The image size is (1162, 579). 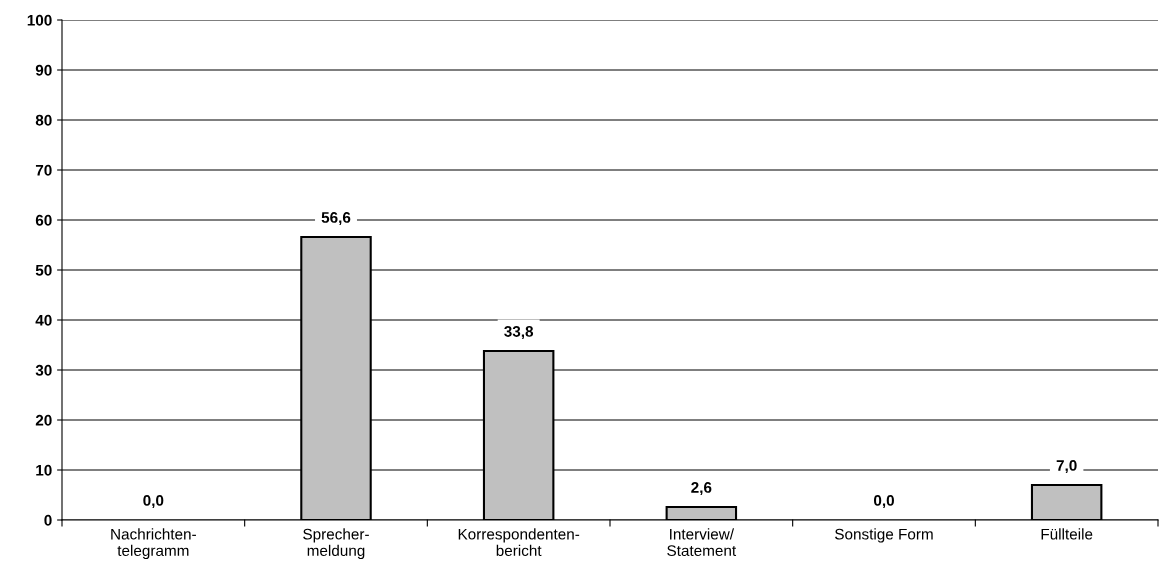 I want to click on x-tick-label: Interview/ Statement, so click(x=702, y=542).